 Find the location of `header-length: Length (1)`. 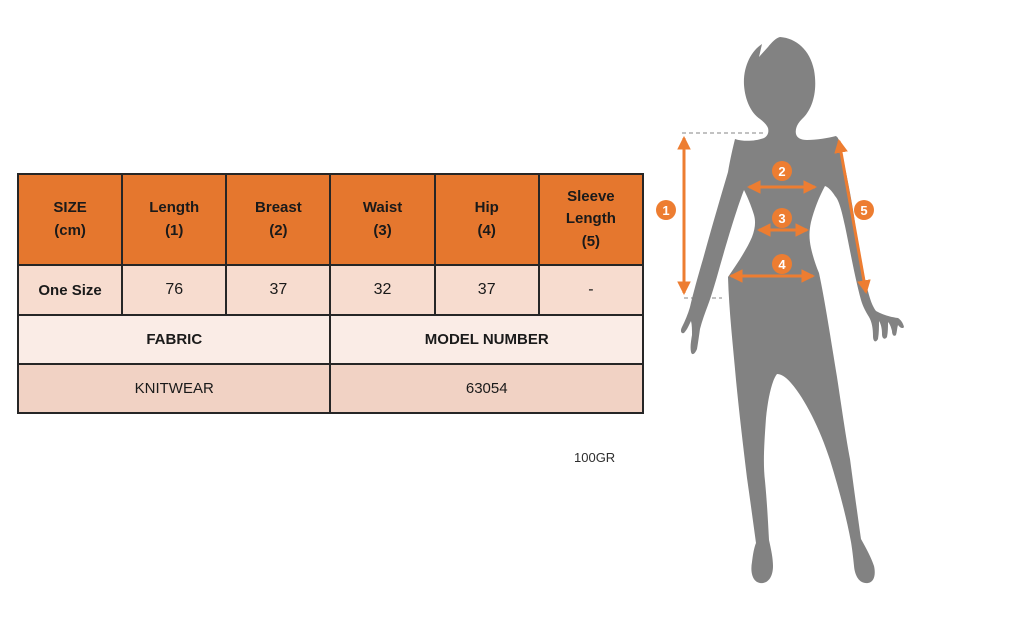

header-length: Length (1) is located at coordinates (174, 219).